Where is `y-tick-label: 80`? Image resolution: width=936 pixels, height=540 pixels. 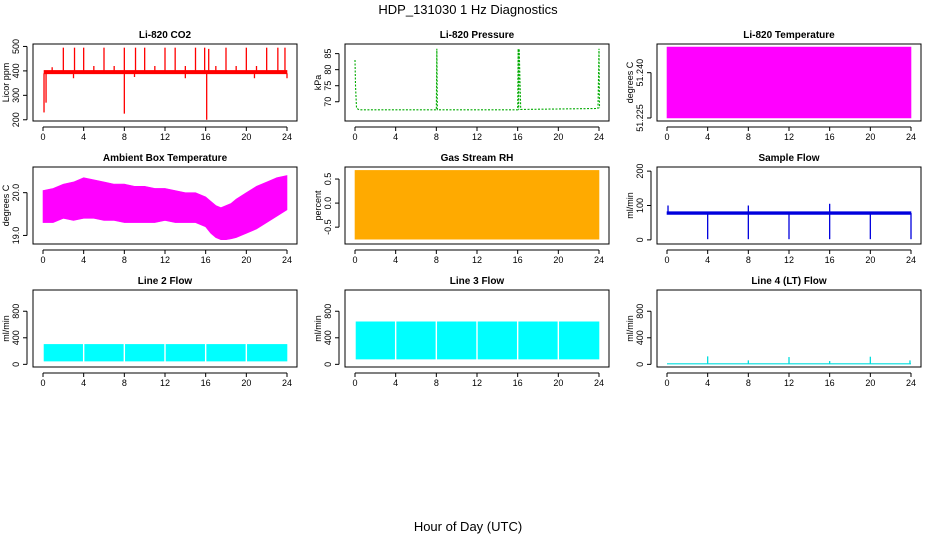 y-tick-label: 80 is located at coordinates (328, 70).